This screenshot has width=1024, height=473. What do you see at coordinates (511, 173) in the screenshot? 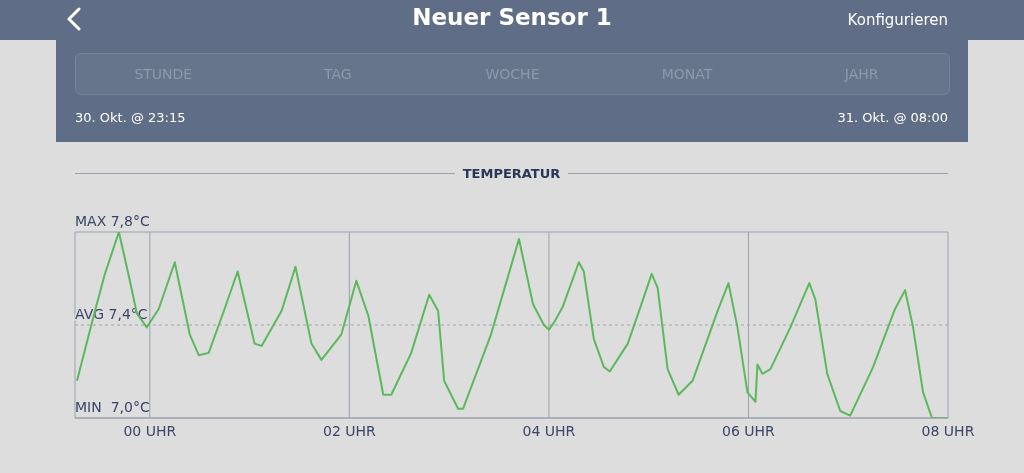
I see `chart-subtitle: TEMPERATUR` at bounding box center [511, 173].